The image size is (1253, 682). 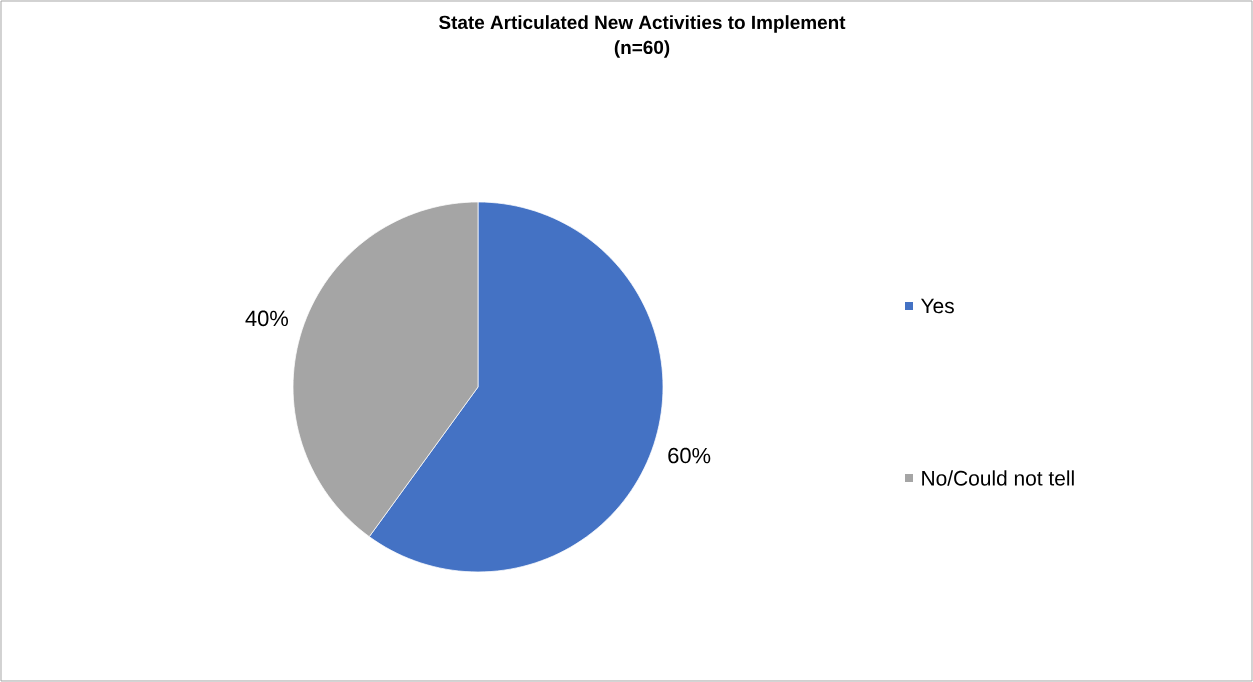 I want to click on legend-label: Yes, so click(x=937, y=306).